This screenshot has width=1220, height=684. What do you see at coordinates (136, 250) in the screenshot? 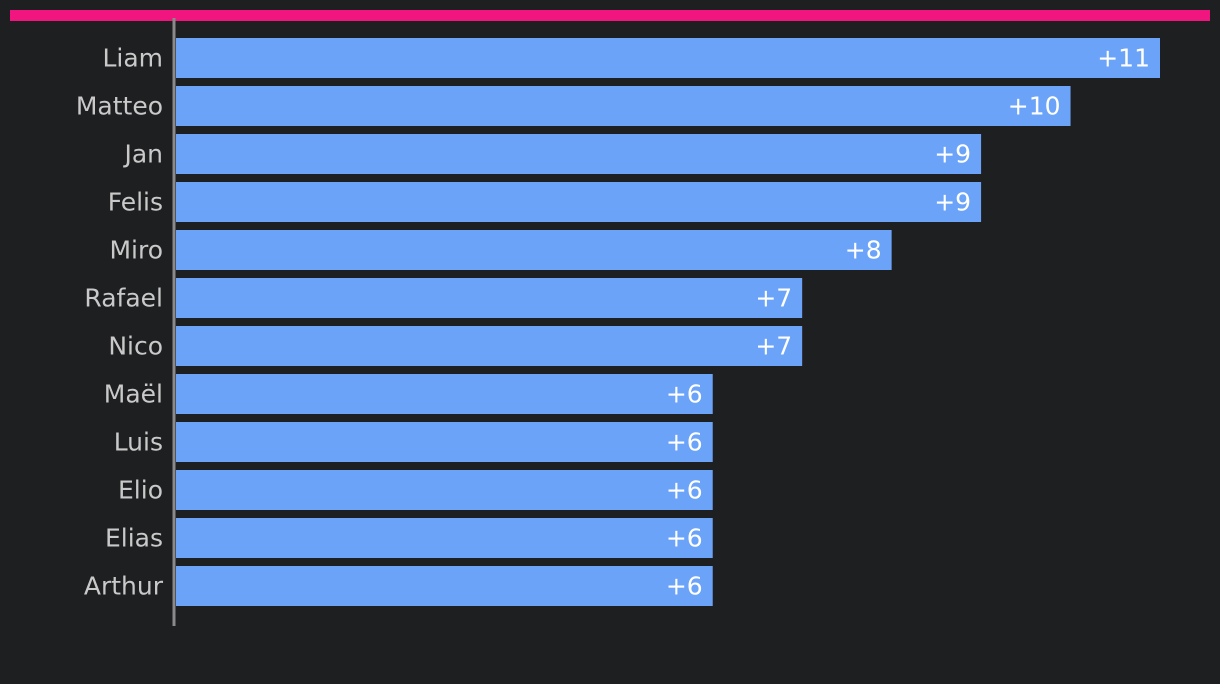
I see `category-label: Miro` at bounding box center [136, 250].